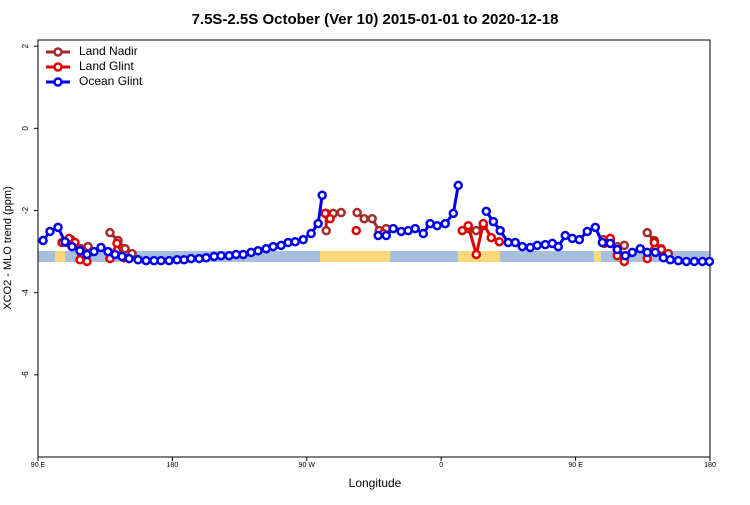 The image size is (750, 505). What do you see at coordinates (307, 465) in the screenshot?
I see `x-tick-label: 90 W` at bounding box center [307, 465].